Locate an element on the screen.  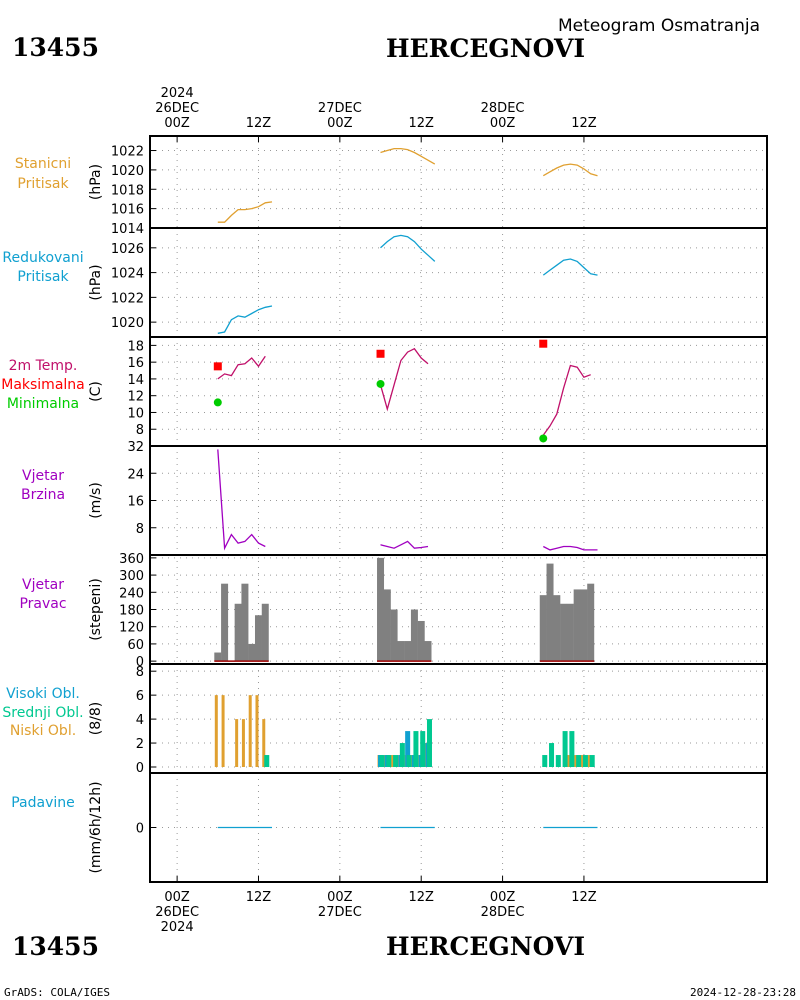
variable-label: Stanicni is located at coordinates (43, 164).